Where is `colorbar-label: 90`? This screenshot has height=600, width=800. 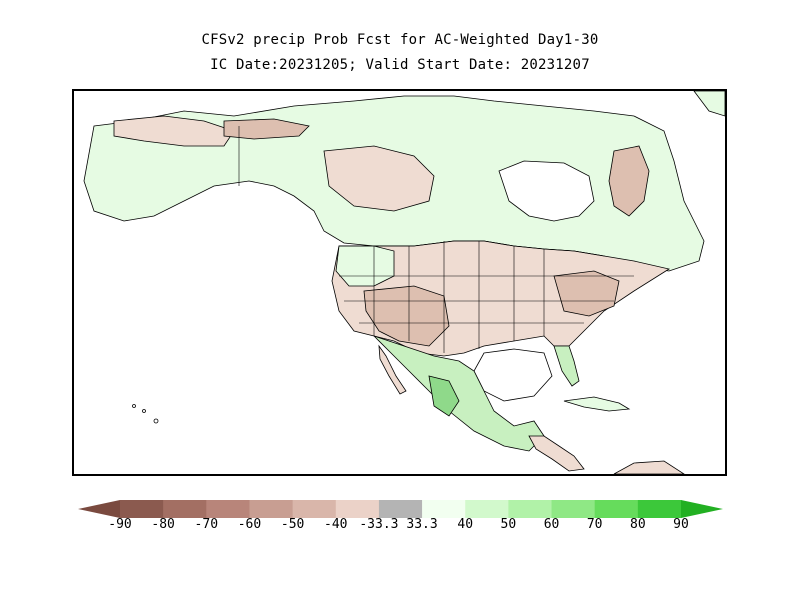 colorbar-label: 90 is located at coordinates (681, 524).